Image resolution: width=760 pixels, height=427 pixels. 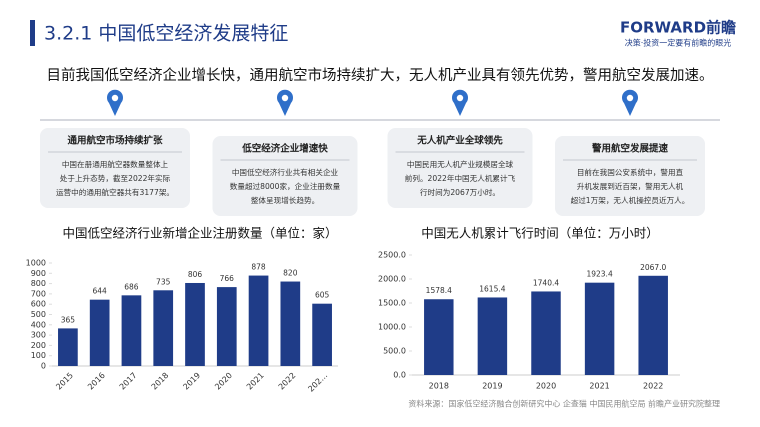 What do you see at coordinates (540, 233) in the screenshot?
I see `chart-title: 中国无人机累计飞行时间（单位：万小时）` at bounding box center [540, 233].